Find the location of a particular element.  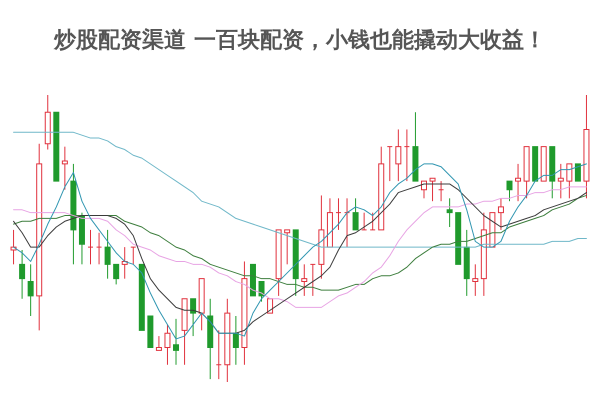

chart-title: 炒股配资渠道 一百块配资，小钱也能撬动大收益！ is located at coordinates (299, 40).